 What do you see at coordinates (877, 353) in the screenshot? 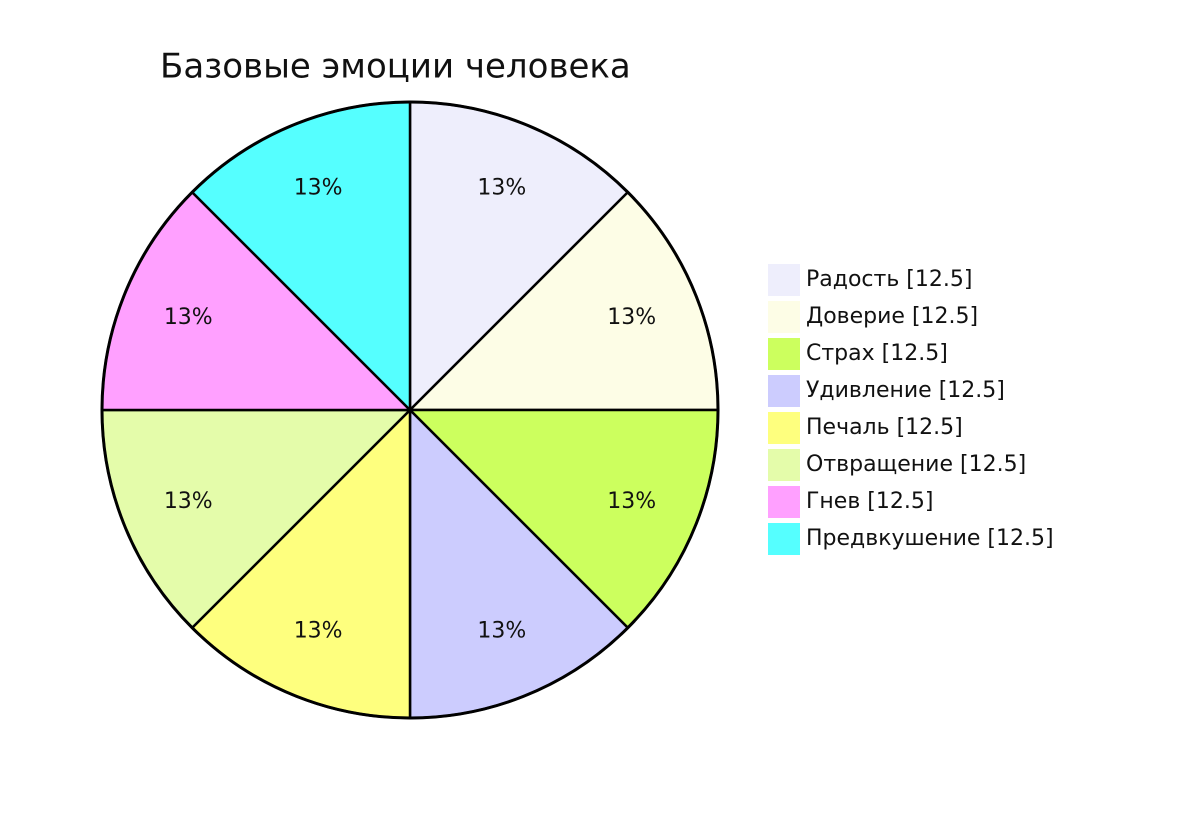
I see `legend-label: Страх [12.5]` at bounding box center [877, 353].